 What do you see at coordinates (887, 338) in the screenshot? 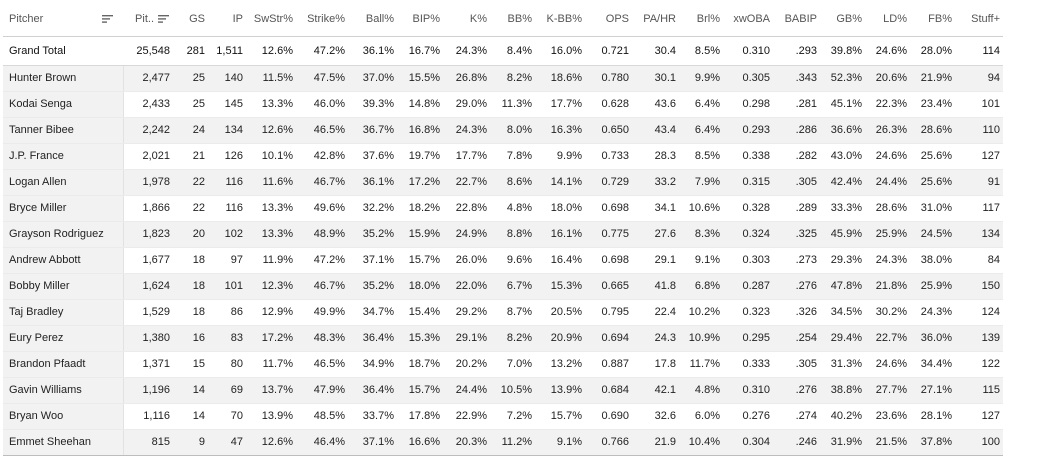
I see `cell-ld: 22.7%` at bounding box center [887, 338].